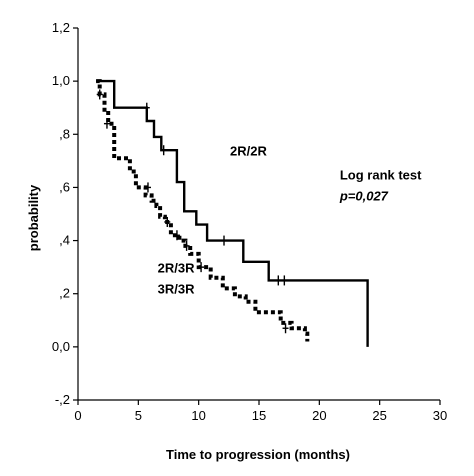 The image size is (474, 476). Describe the element at coordinates (364, 196) in the screenshot. I see `annotation-3: p=0,027` at that location.